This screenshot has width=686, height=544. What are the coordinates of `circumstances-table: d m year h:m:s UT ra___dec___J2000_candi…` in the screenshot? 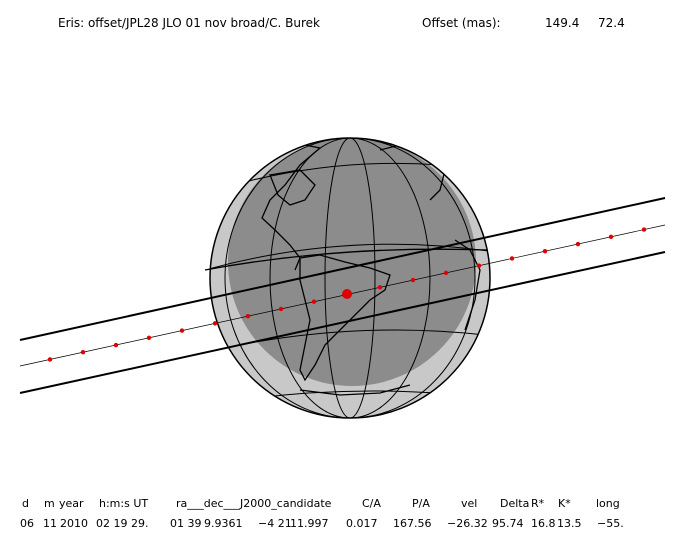 It's located at (322, 513).